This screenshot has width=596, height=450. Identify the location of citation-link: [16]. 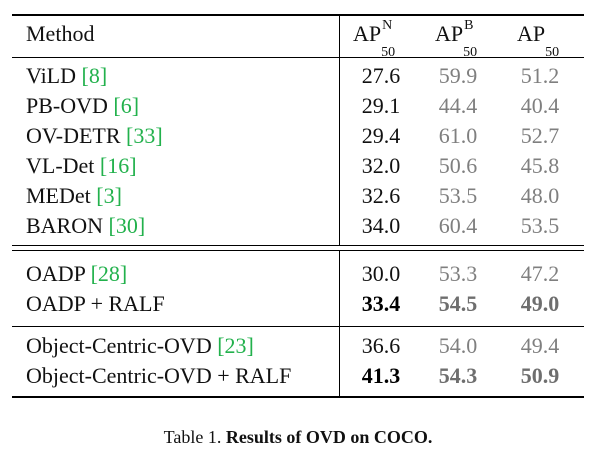
(118, 165).